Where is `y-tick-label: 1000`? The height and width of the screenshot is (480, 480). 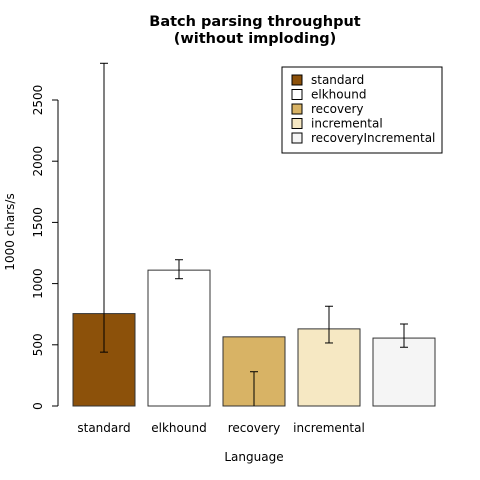
y-tick-label: 1000 is located at coordinates (38, 283).